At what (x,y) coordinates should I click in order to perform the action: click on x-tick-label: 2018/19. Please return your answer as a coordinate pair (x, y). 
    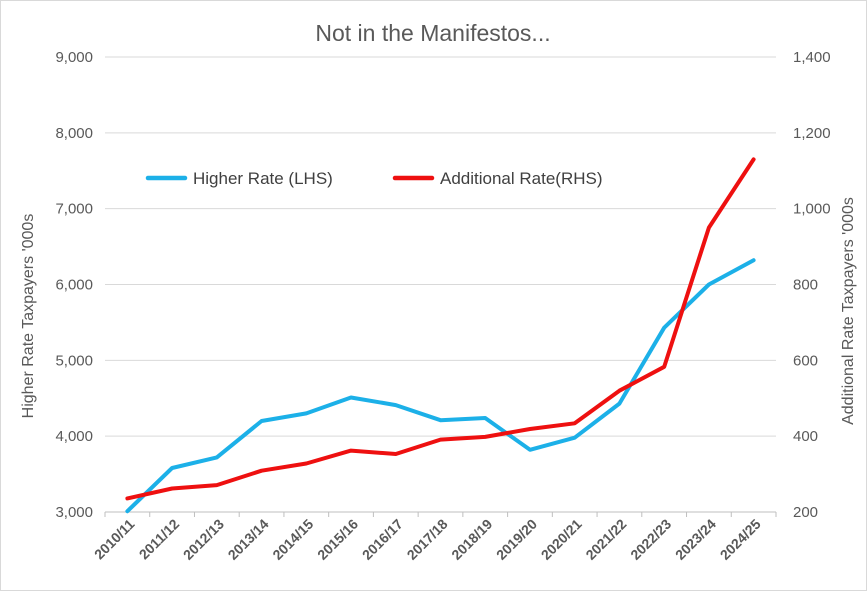
    Looking at the image, I should click on (471, 539).